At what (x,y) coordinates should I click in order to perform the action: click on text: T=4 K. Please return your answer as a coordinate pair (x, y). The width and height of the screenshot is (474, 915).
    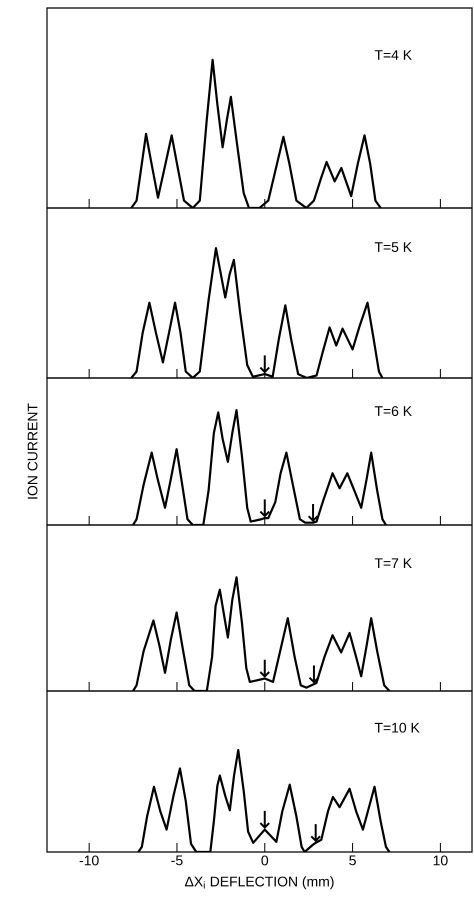
    Looking at the image, I should click on (393, 55).